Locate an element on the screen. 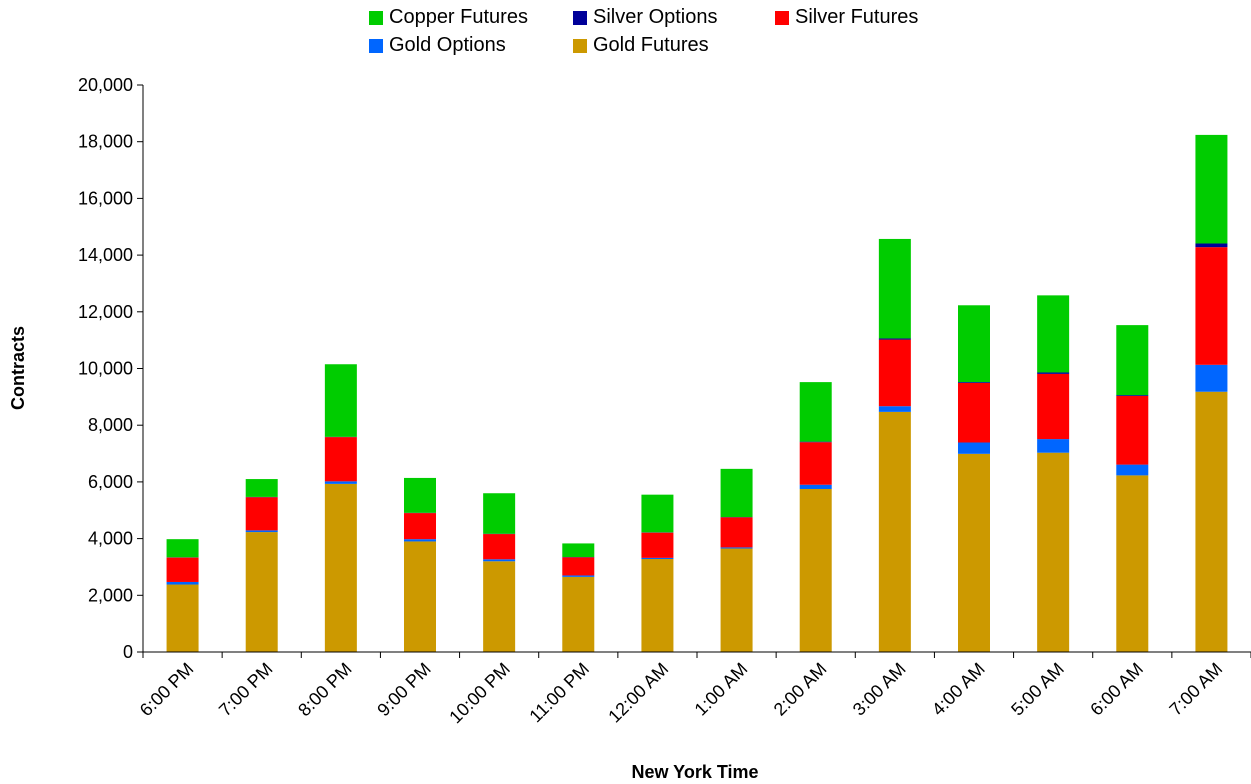 This screenshot has height=784, width=1251. x-tick-label: 5:00 AM is located at coordinates (1037, 689).